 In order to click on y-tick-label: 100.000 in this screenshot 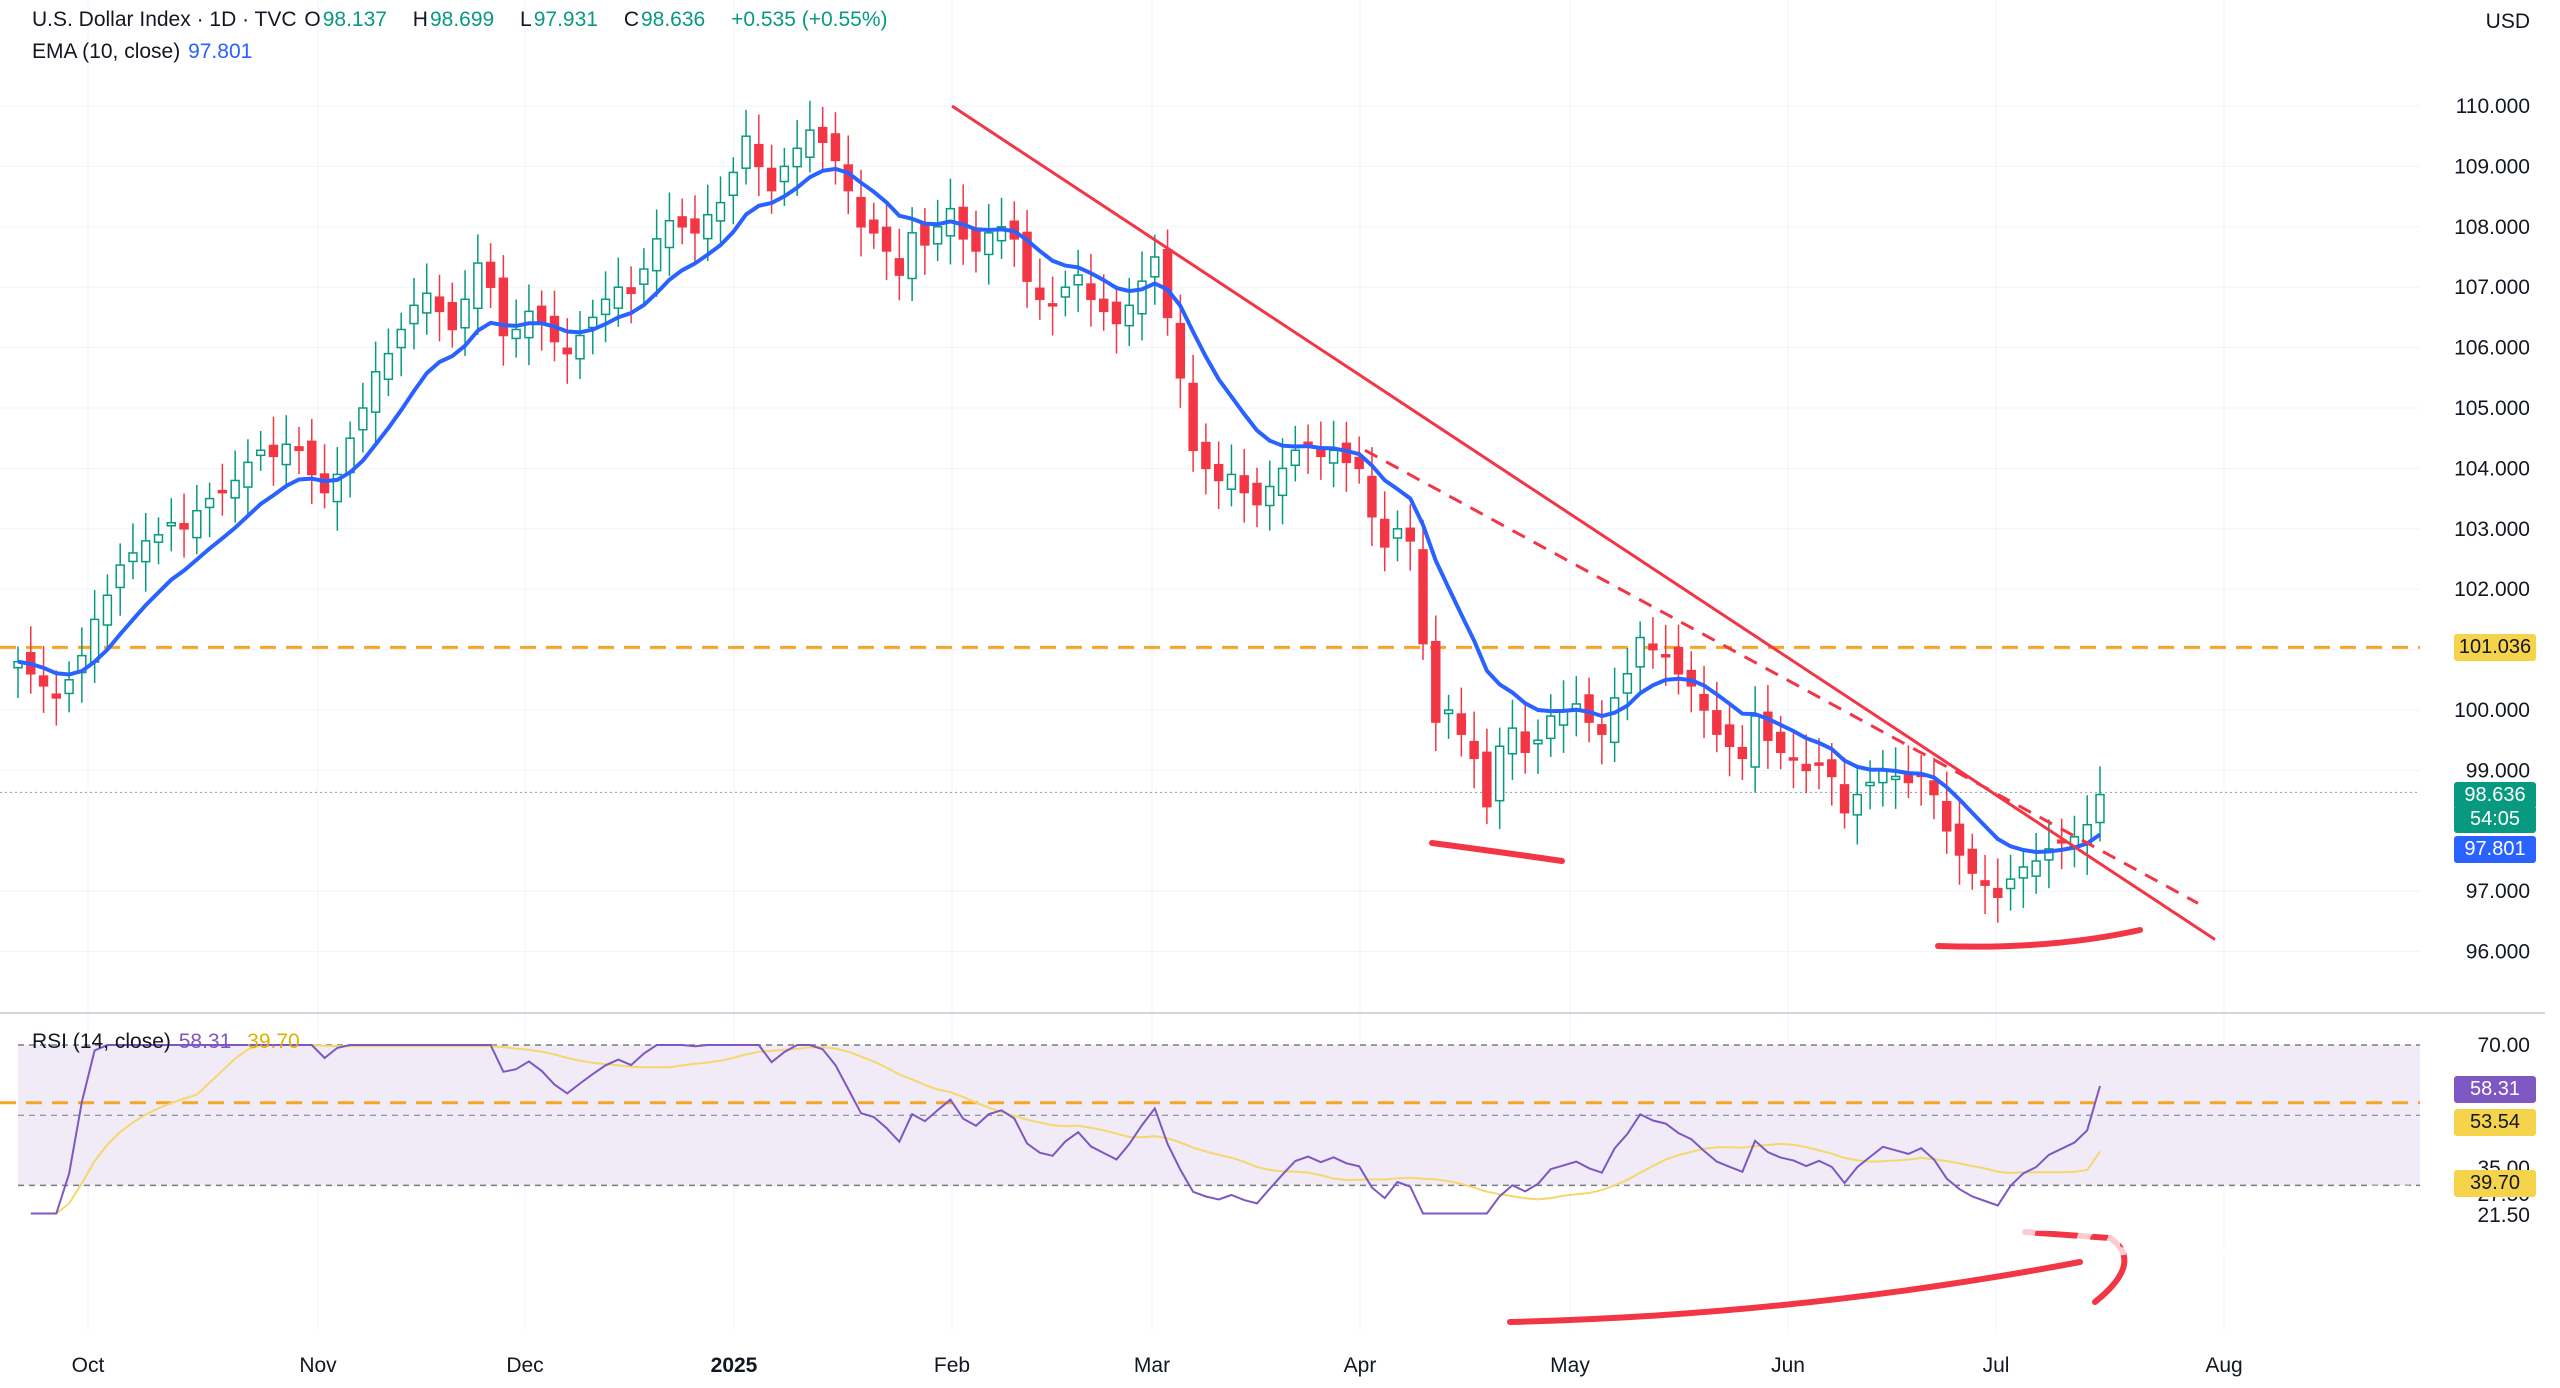, I will do `click(2492, 710)`.